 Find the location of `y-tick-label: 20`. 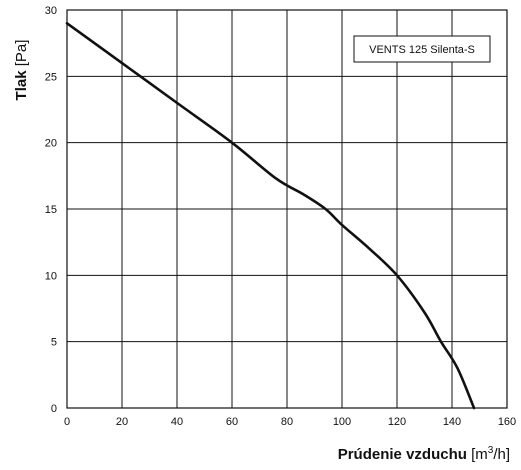

y-tick-label: 20 is located at coordinates (51, 144).